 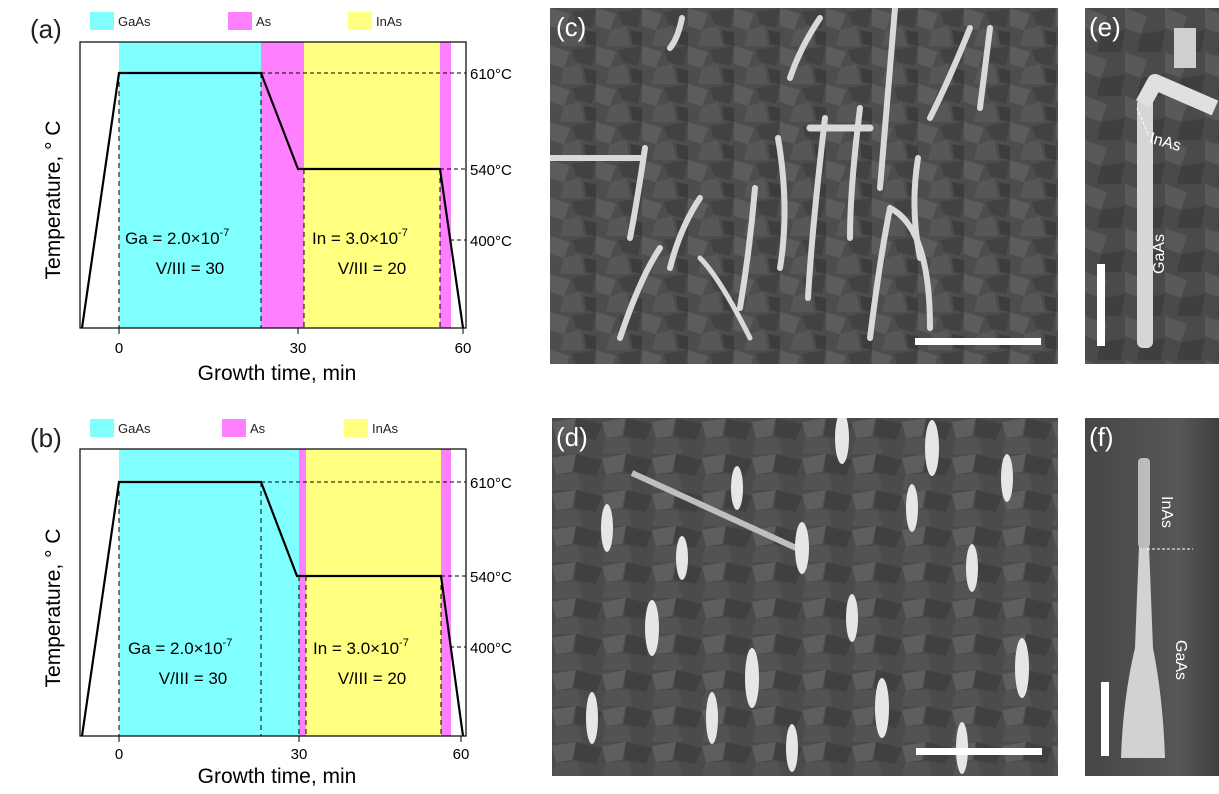 What do you see at coordinates (46, 438) in the screenshot?
I see `panel-letter: (b)` at bounding box center [46, 438].